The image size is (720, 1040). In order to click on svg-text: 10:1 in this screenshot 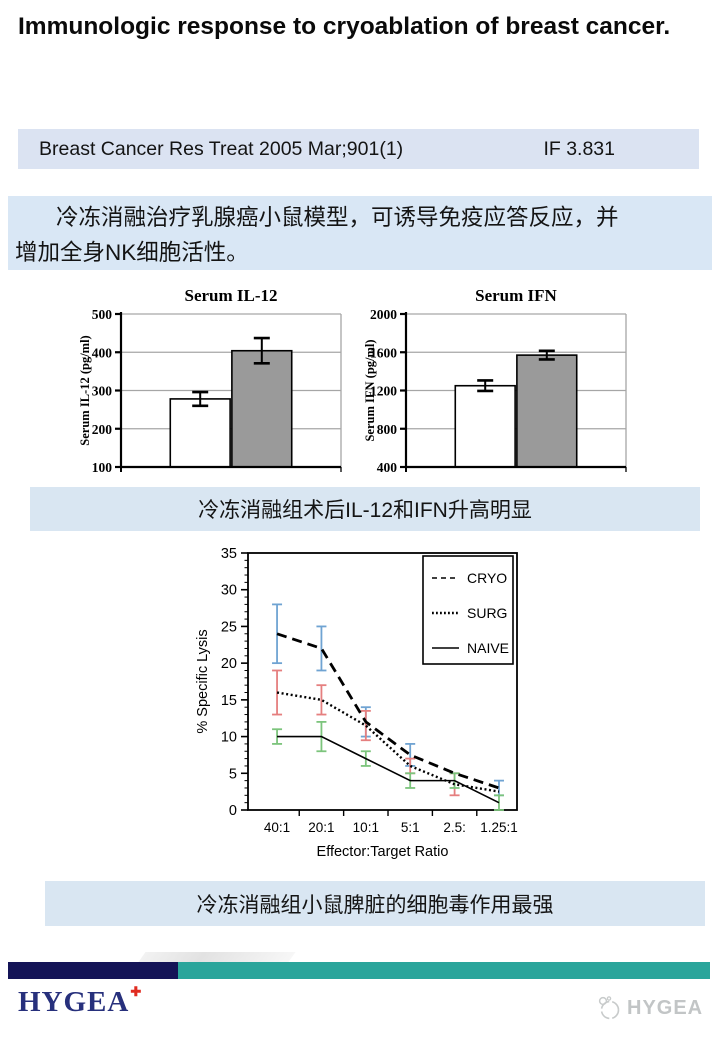, I will do `click(366, 827)`.